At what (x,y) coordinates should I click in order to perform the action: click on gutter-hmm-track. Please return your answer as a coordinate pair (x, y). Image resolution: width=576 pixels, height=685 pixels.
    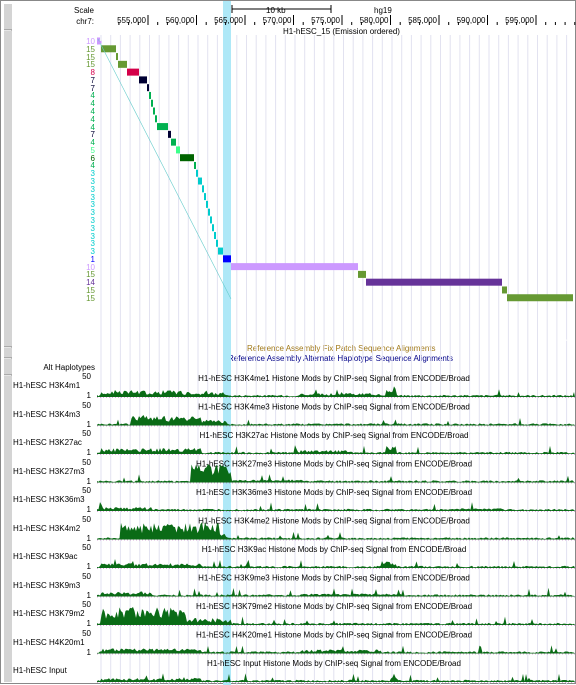
    Looking at the image, I should click on (8, 189).